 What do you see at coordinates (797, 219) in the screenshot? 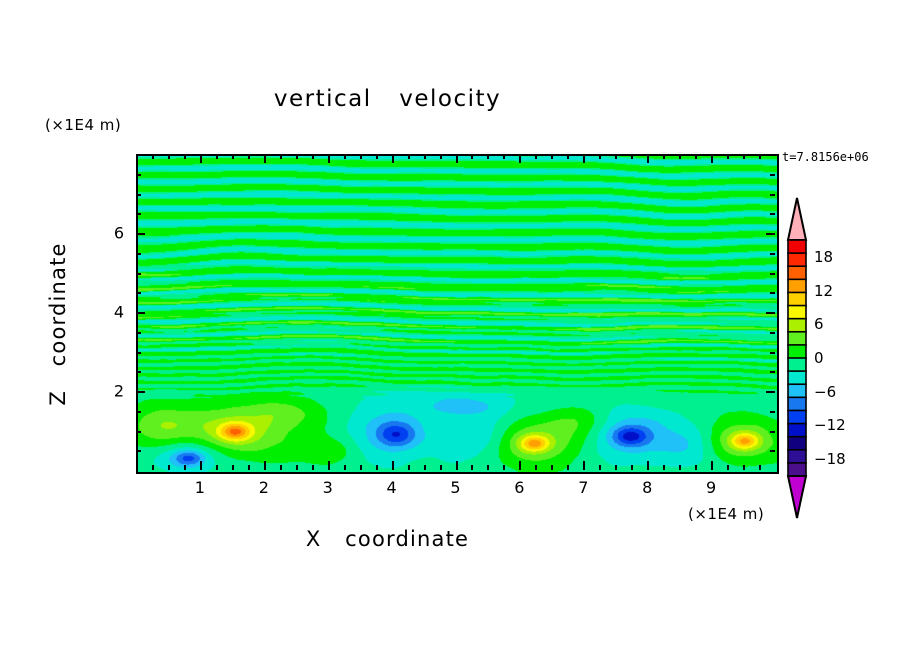
I see `colorbar-over-range-arrow` at bounding box center [797, 219].